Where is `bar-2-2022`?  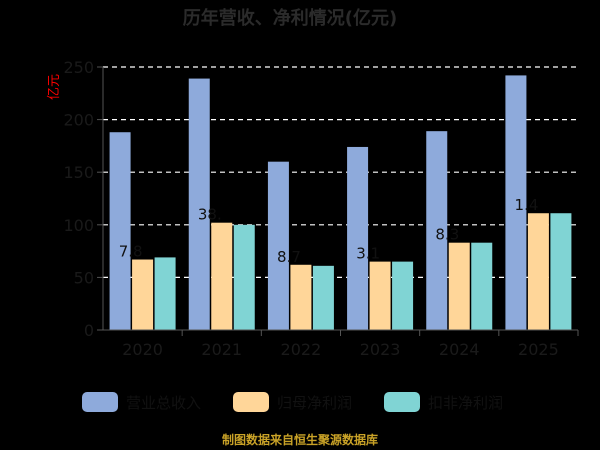 bar-2-2022 is located at coordinates (301, 297).